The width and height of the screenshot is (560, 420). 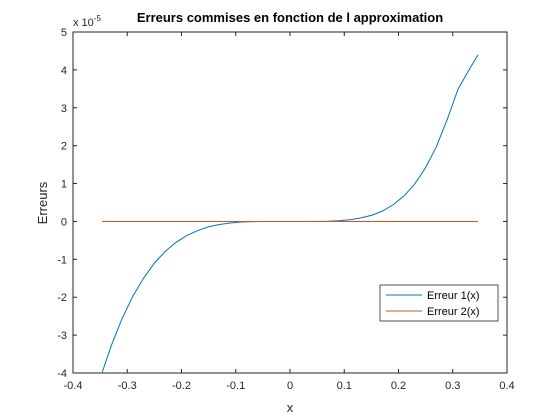 I want to click on y-tick-label: 3, so click(x=64, y=109).